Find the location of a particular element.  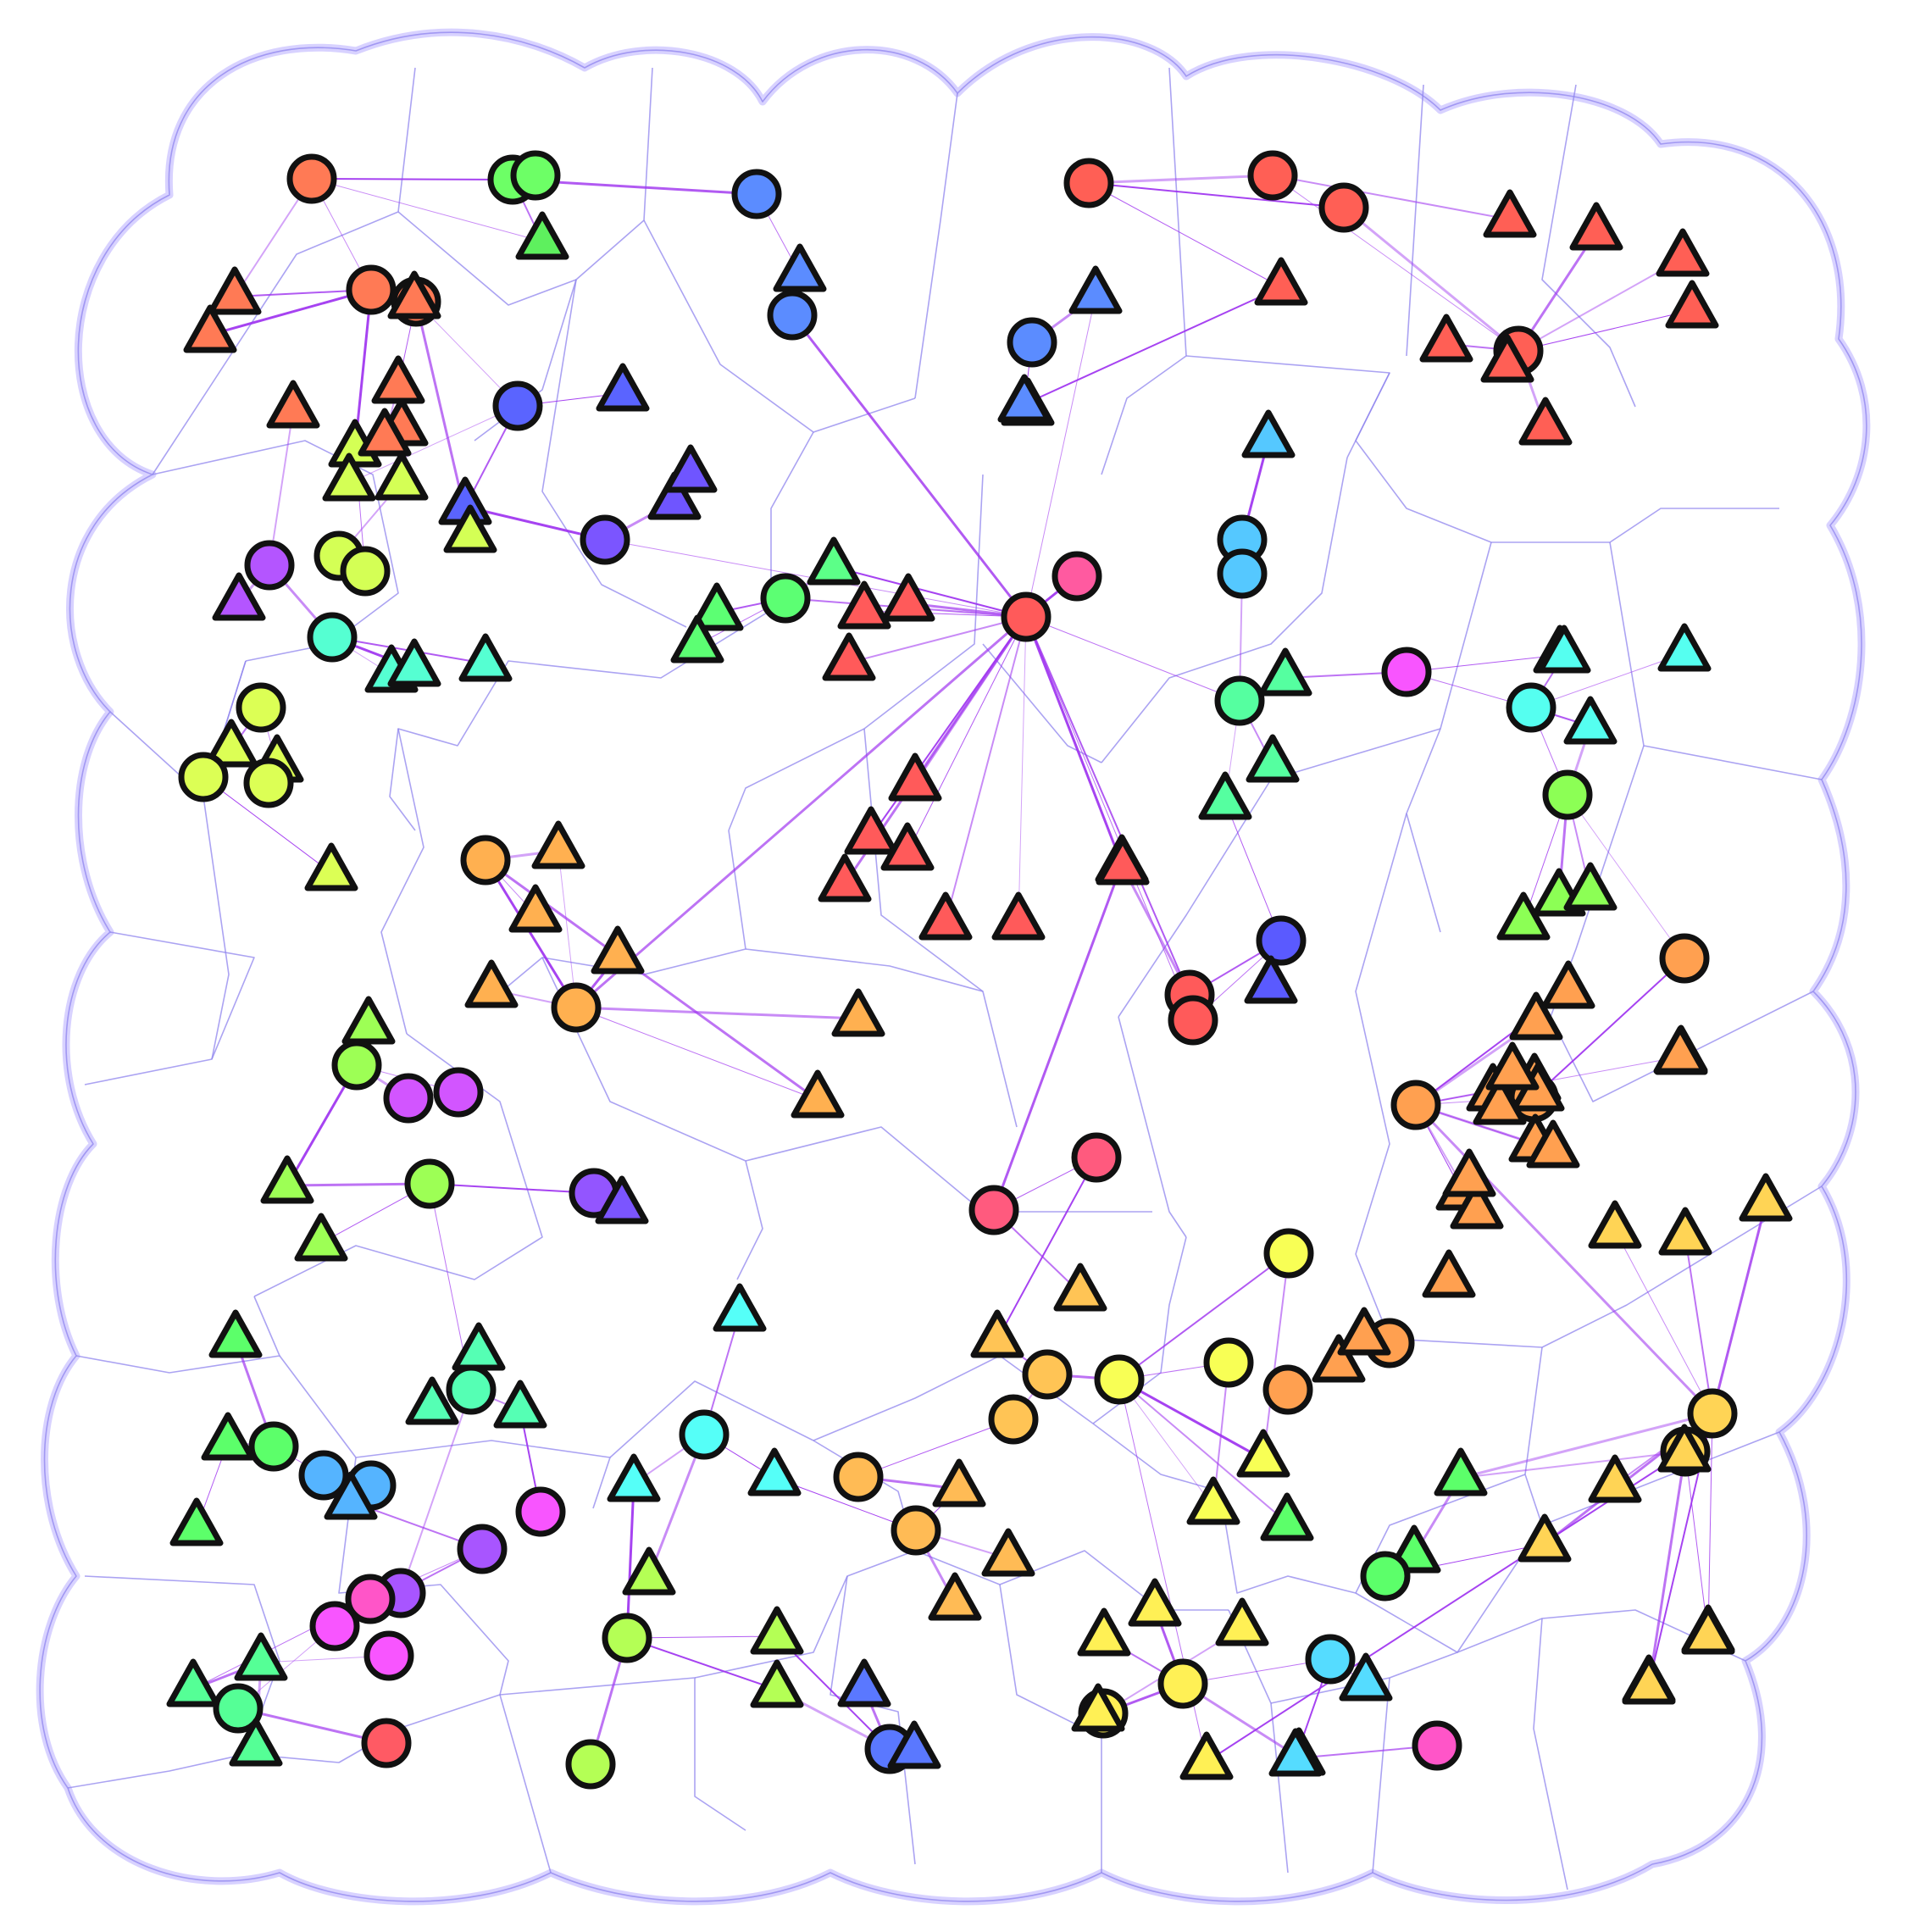

triangle-node-n210 is located at coordinates (1649, 1680).